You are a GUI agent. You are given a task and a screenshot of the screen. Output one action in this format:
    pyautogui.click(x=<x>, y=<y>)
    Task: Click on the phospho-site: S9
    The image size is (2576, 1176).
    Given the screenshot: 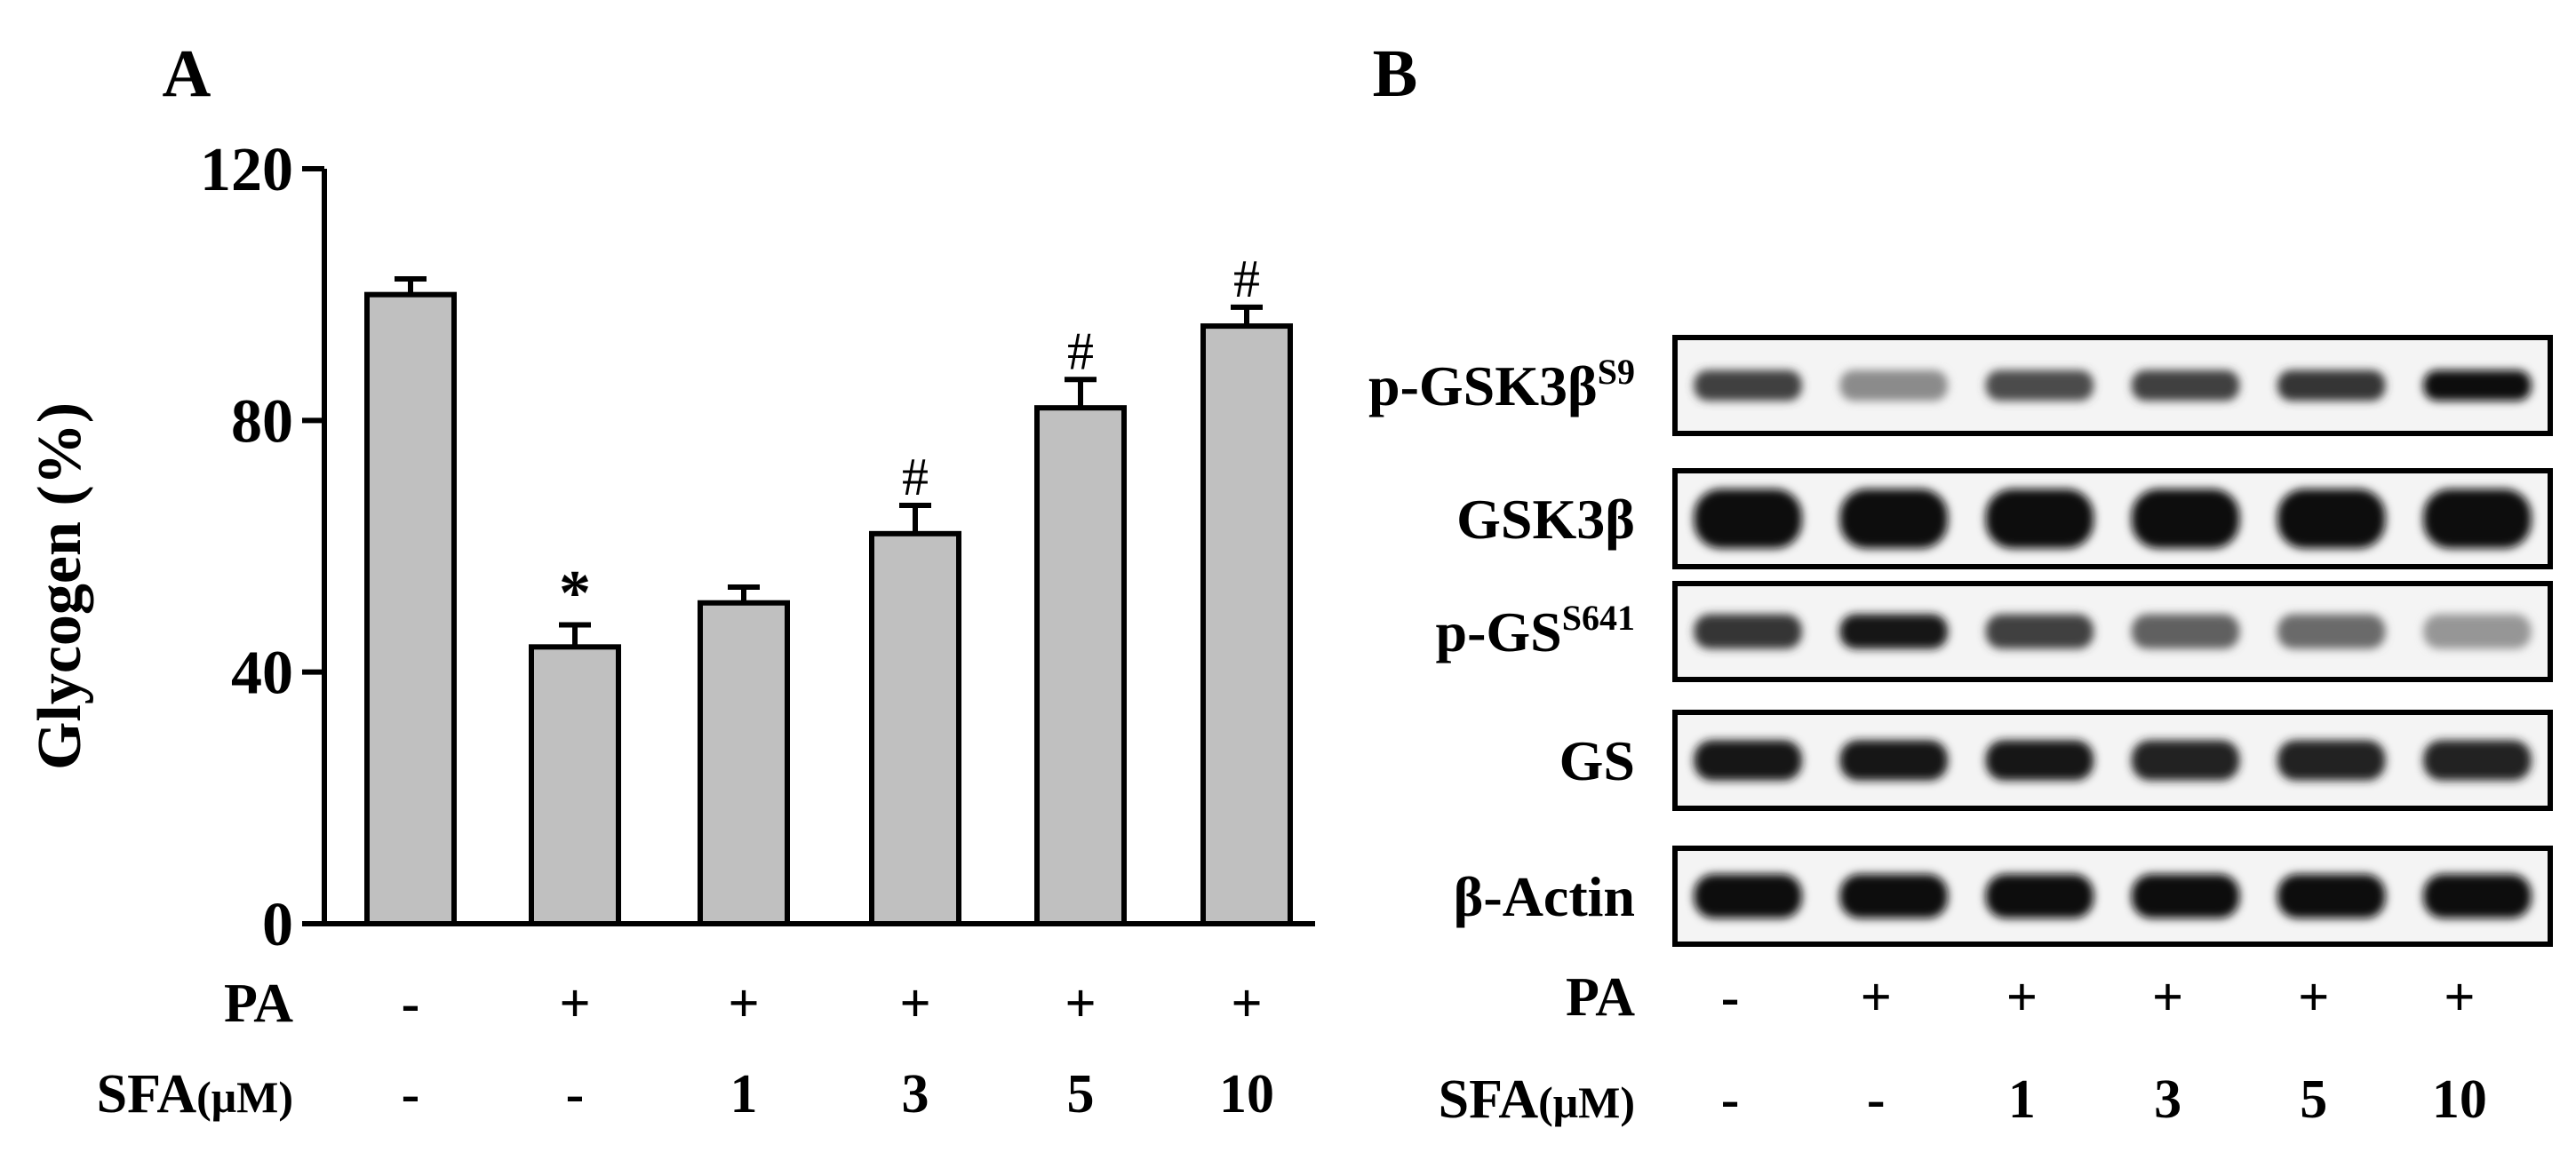 What is the action you would take?
    pyautogui.click(x=1616, y=372)
    